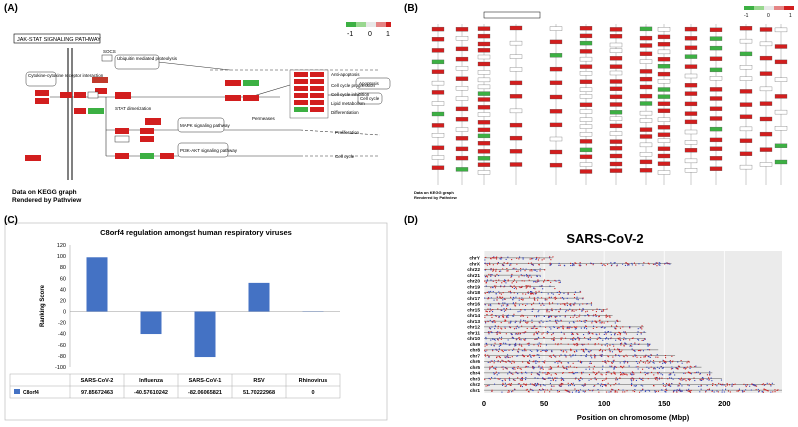 This screenshot has width=798, height=427. I want to click on chromosome-label: chr12, so click(473, 328).